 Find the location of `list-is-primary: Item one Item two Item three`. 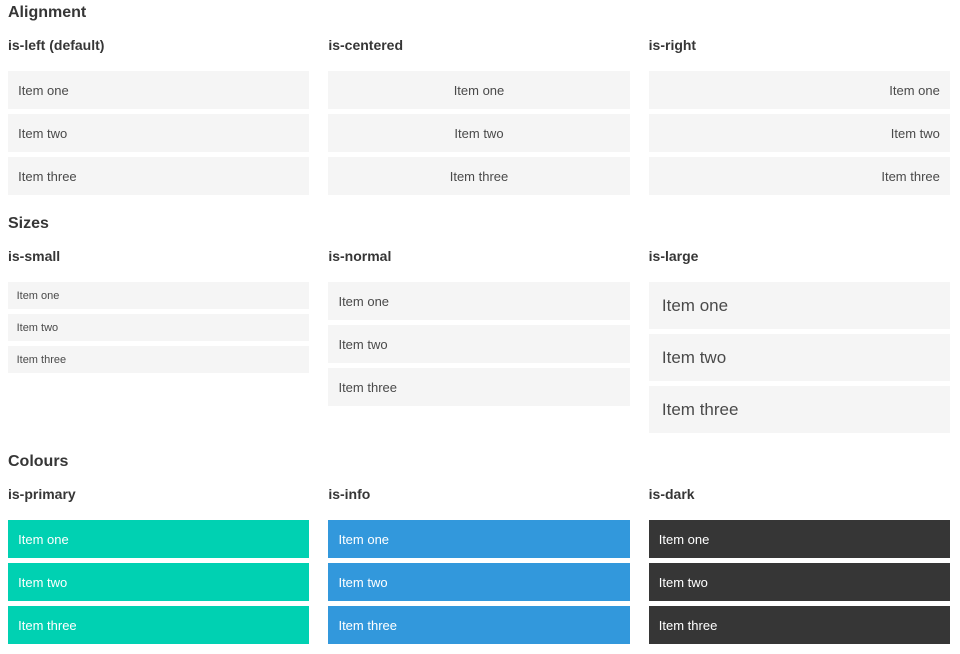

list-is-primary: Item one Item two Item three is located at coordinates (159, 582).